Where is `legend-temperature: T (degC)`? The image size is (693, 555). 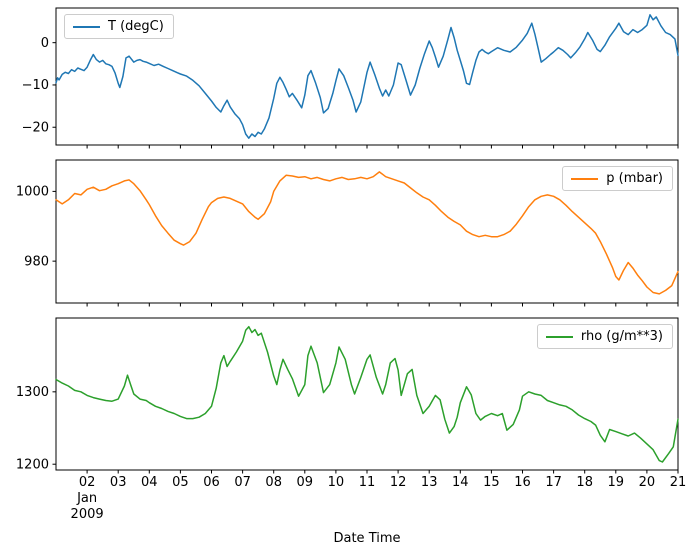
legend-temperature: T (degC) is located at coordinates (119, 26).